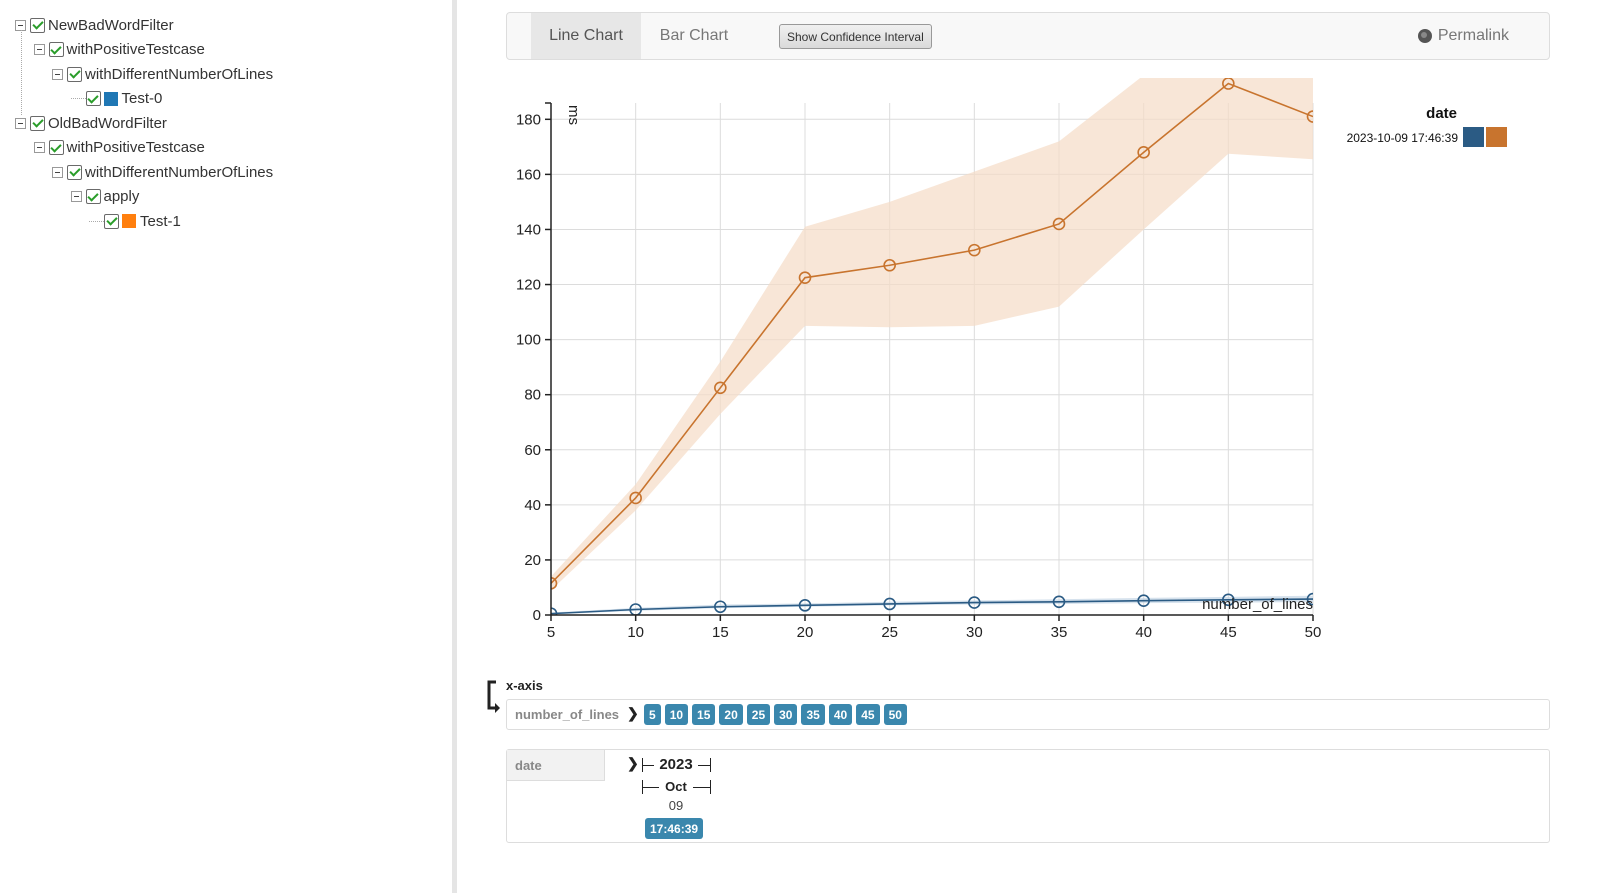 The height and width of the screenshot is (893, 1598). I want to click on x-value-chip: 25, so click(758, 714).